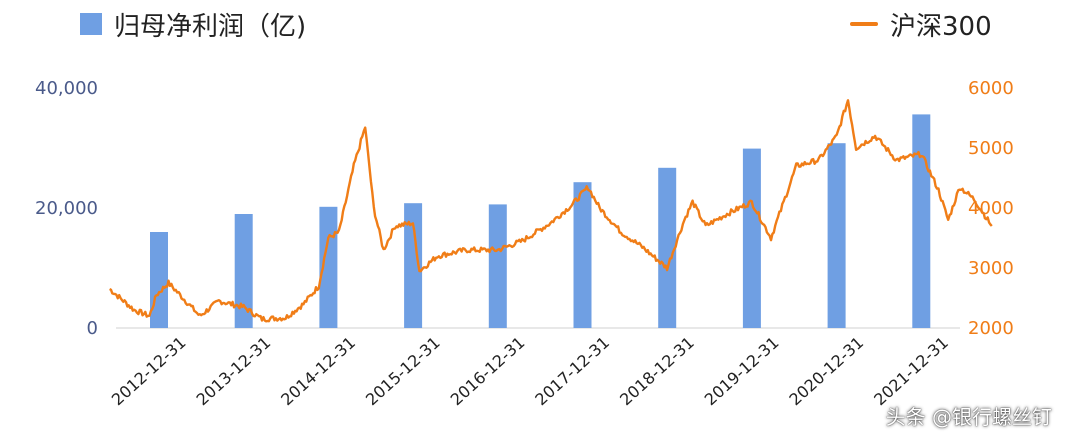 Image resolution: width=1068 pixels, height=434 pixels. I want to click on x-tick-label: 2021-12-31, so click(911, 371).